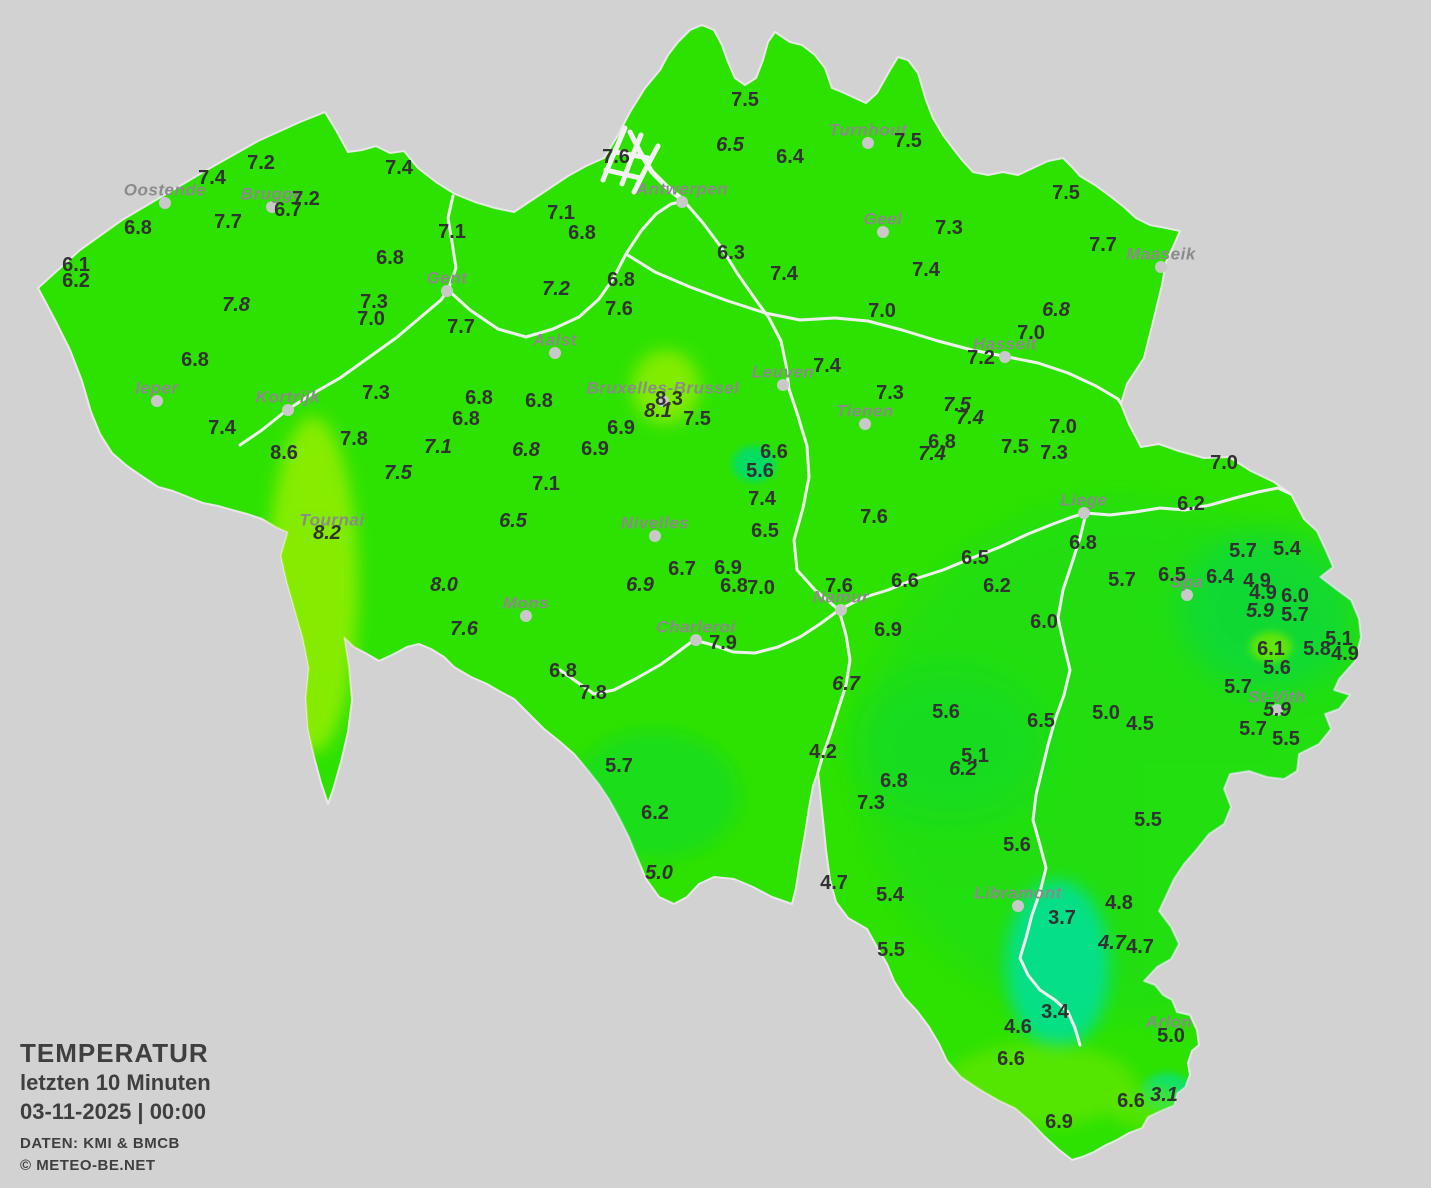 Image resolution: width=1431 pixels, height=1188 pixels. I want to click on copyright: © METEO-BE.NET, so click(88, 1165).